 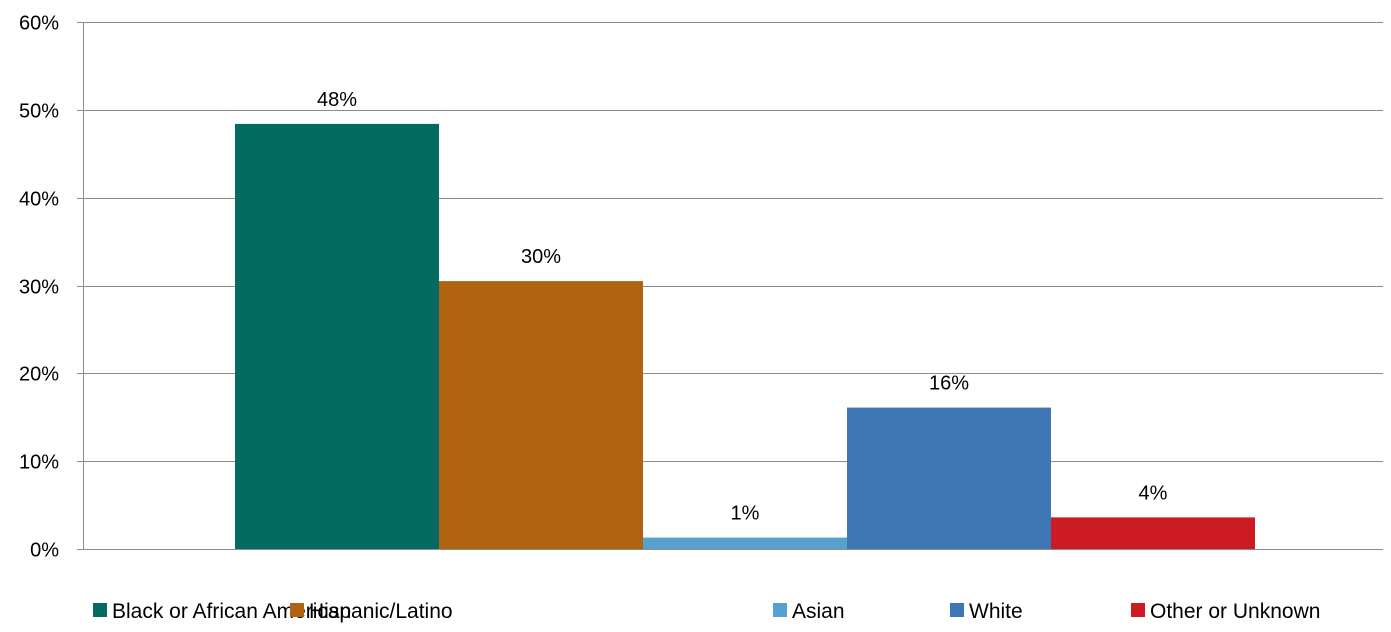 I want to click on y-tick-label: 30%, so click(x=39, y=288).